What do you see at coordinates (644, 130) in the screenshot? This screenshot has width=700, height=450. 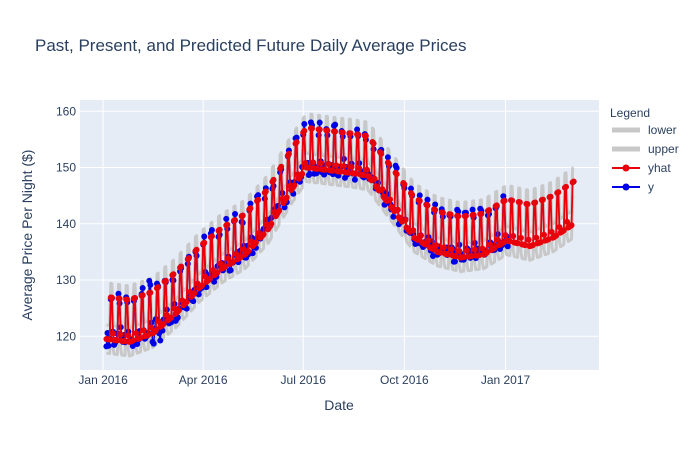 I see `legend-item-lower: lower` at bounding box center [644, 130].